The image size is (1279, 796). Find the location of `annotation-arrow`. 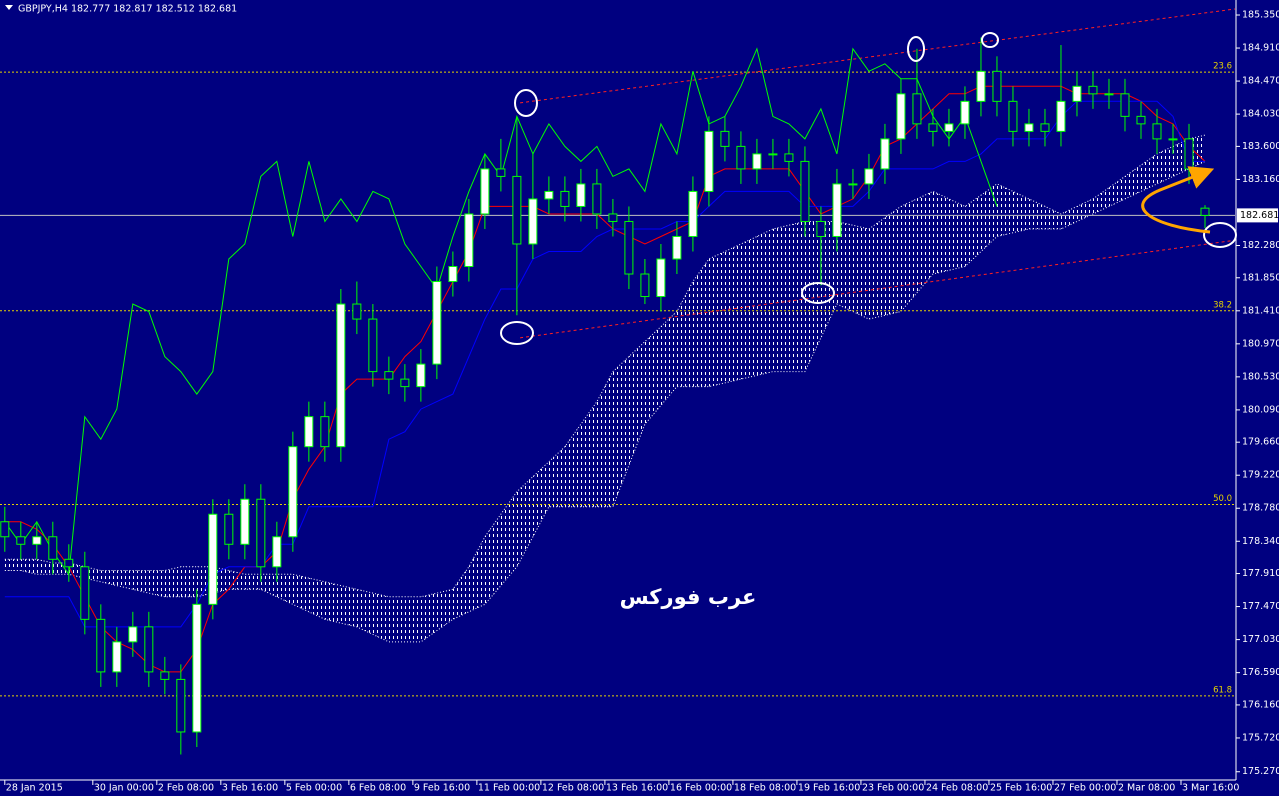

annotation-arrow is located at coordinates (1178, 200).